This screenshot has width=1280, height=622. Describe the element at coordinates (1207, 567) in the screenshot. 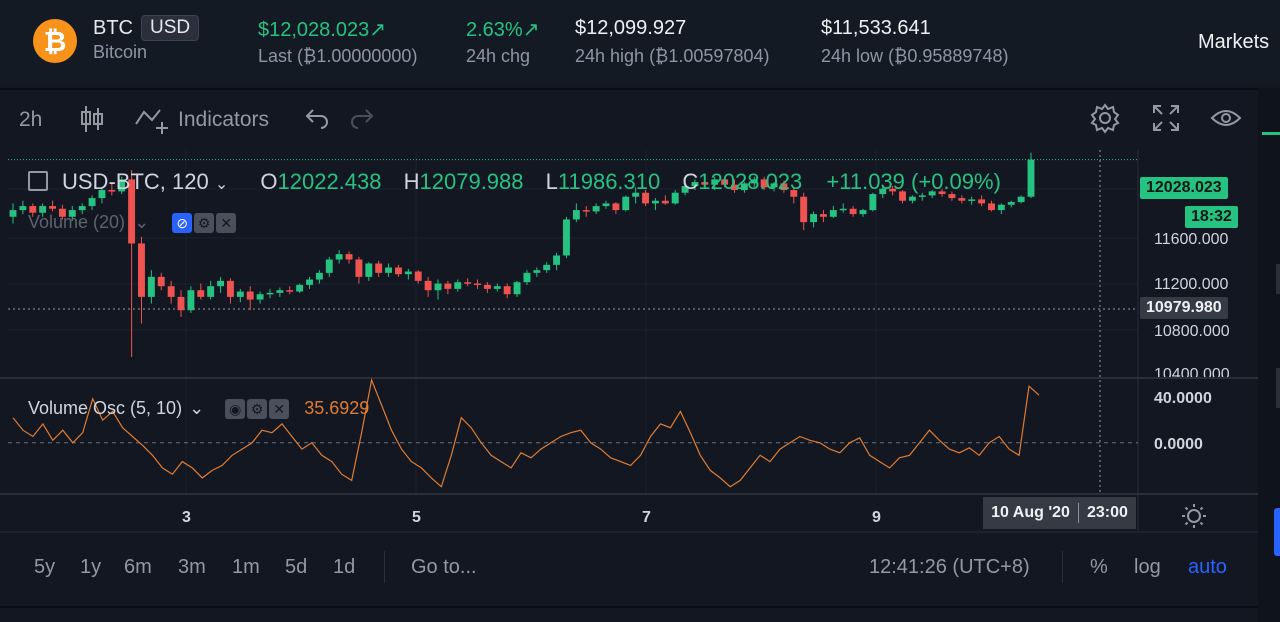

I see `auto-scale-toggle: auto` at that location.